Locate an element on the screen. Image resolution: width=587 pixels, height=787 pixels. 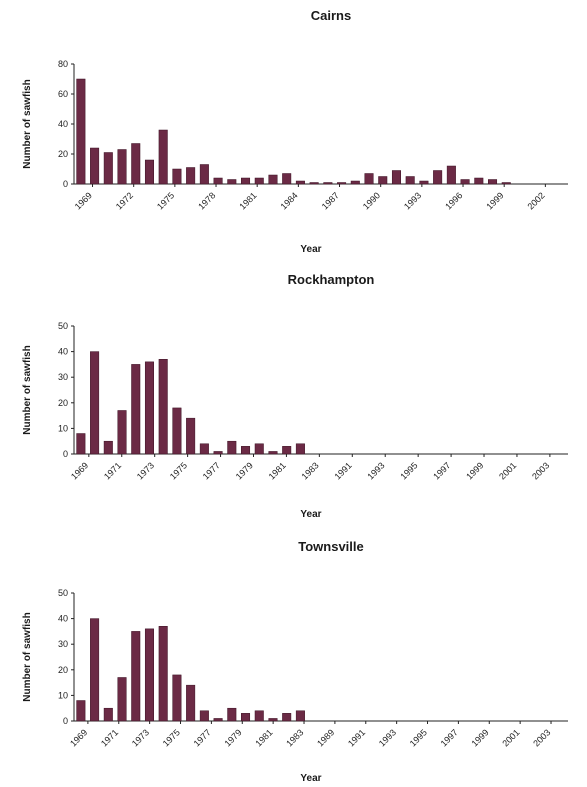
x-tick-label: 1989 is located at coordinates (325, 737).